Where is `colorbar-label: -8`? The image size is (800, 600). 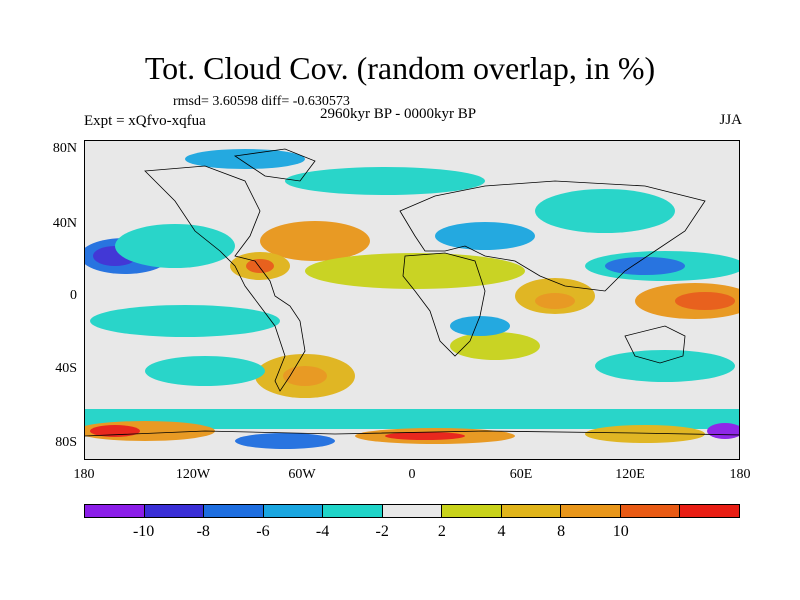
colorbar-label: -8 is located at coordinates (203, 531).